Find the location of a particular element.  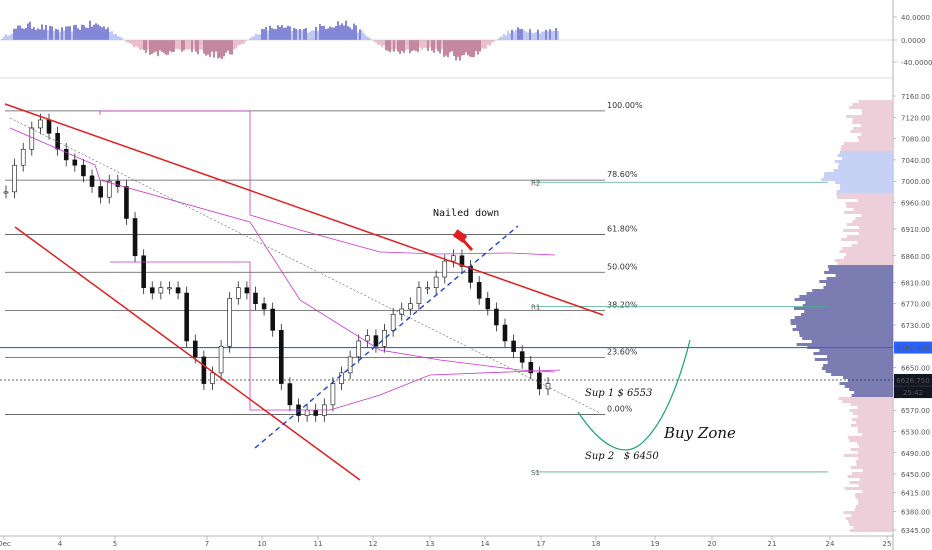

osc-tick-label: 40.0000 is located at coordinates (915, 18).